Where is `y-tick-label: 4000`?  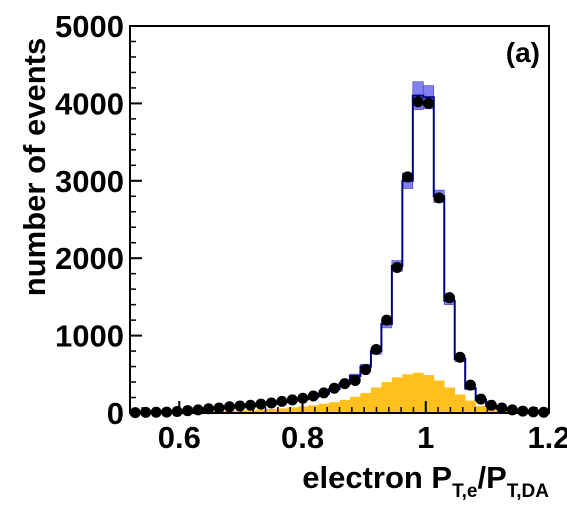 y-tick-label: 4000 is located at coordinates (89, 103).